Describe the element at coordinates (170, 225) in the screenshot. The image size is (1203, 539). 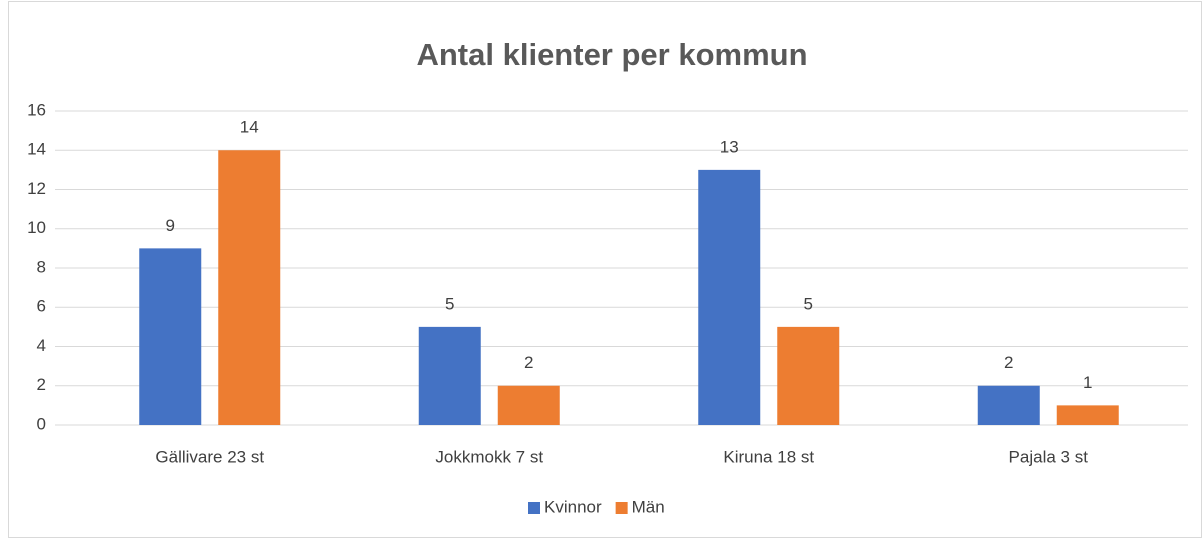
I see `data-label: 9` at that location.